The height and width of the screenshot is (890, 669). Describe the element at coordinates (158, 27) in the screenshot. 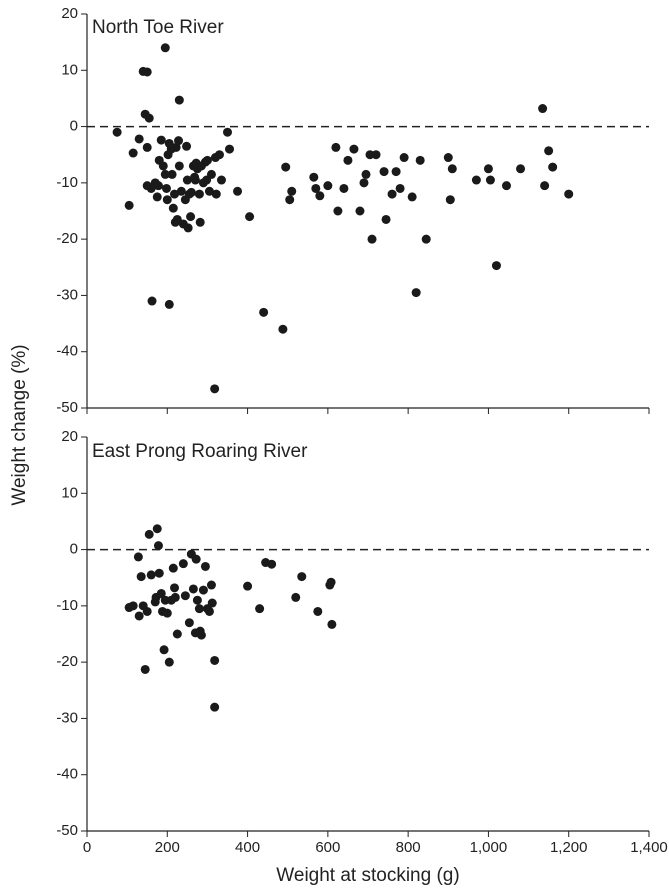

I see `panel-title: North Toe River` at that location.